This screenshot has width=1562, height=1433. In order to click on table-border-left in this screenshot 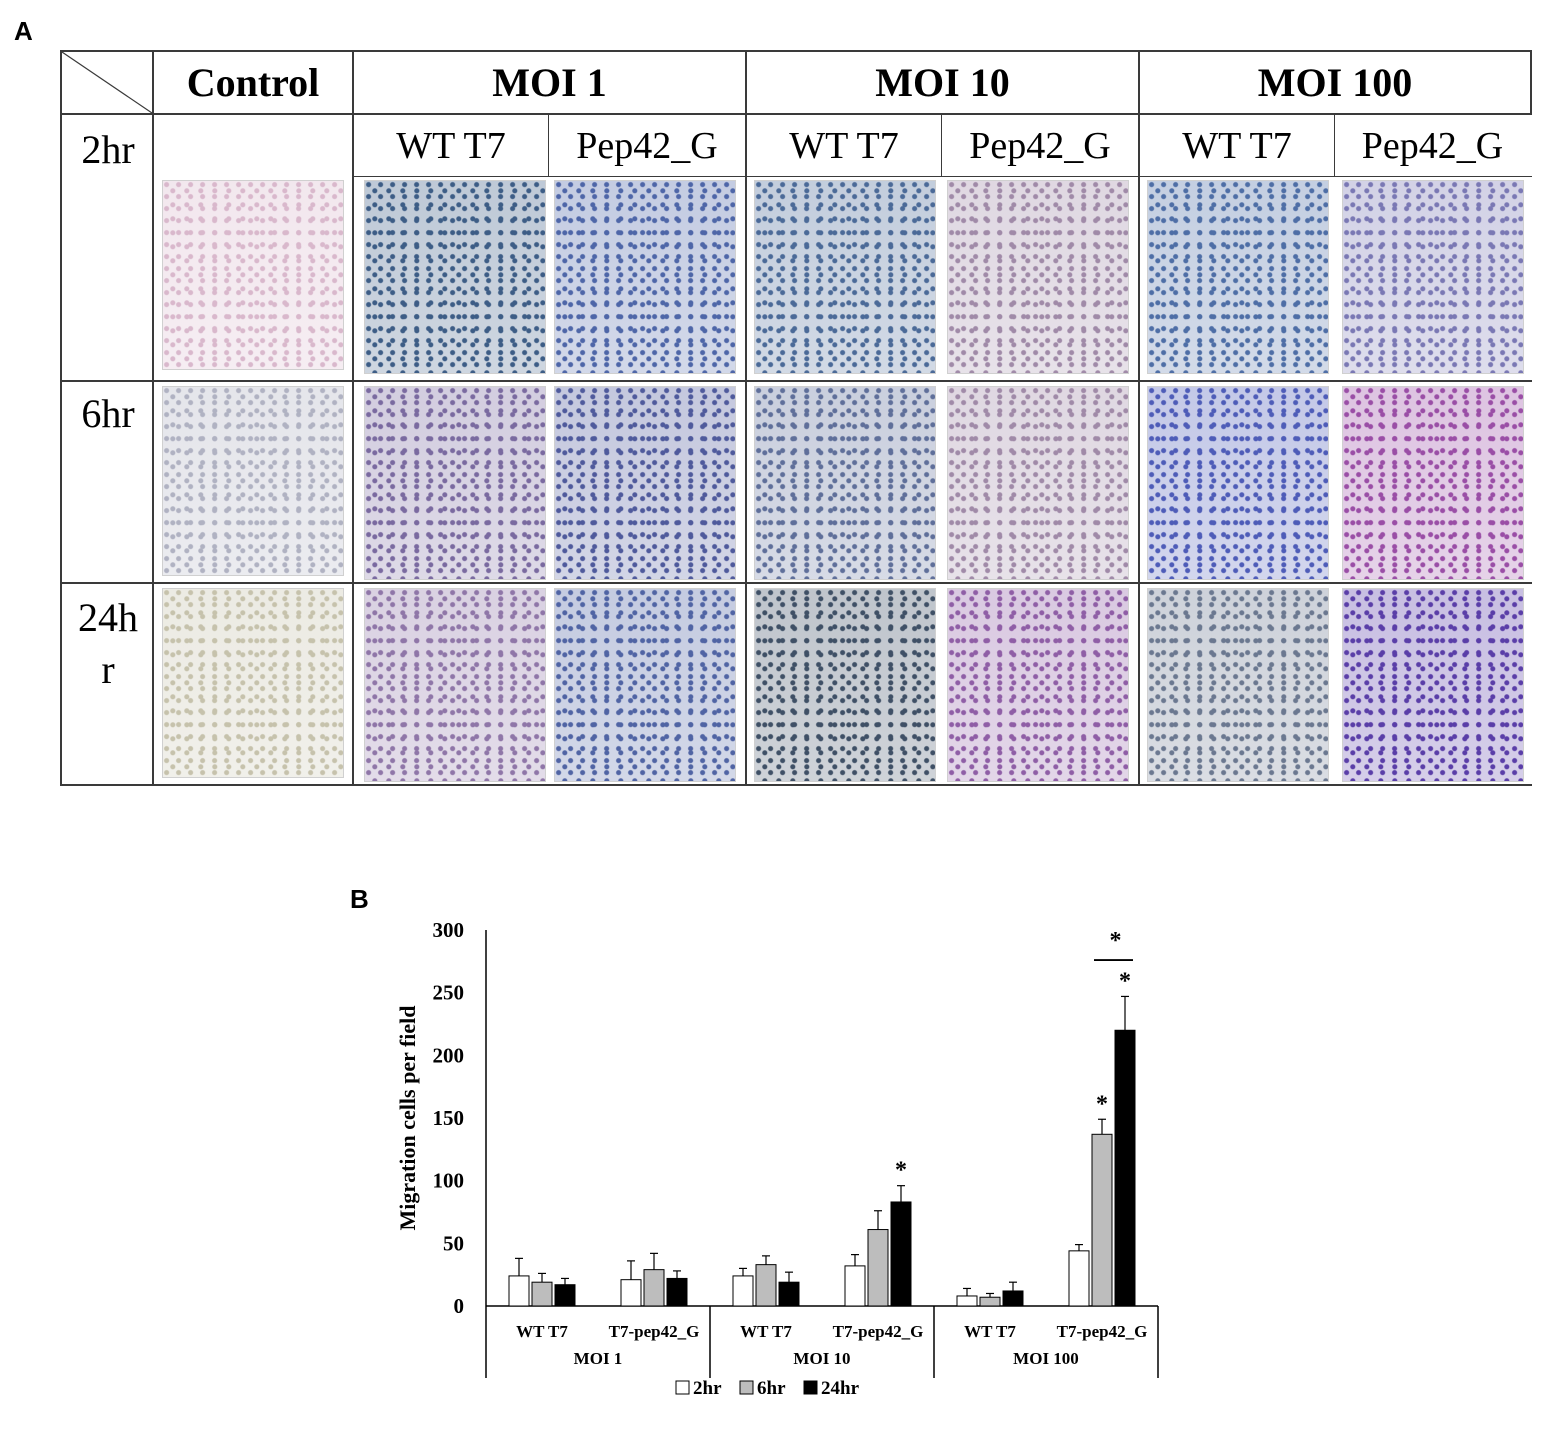, I will do `click(61, 418)`.